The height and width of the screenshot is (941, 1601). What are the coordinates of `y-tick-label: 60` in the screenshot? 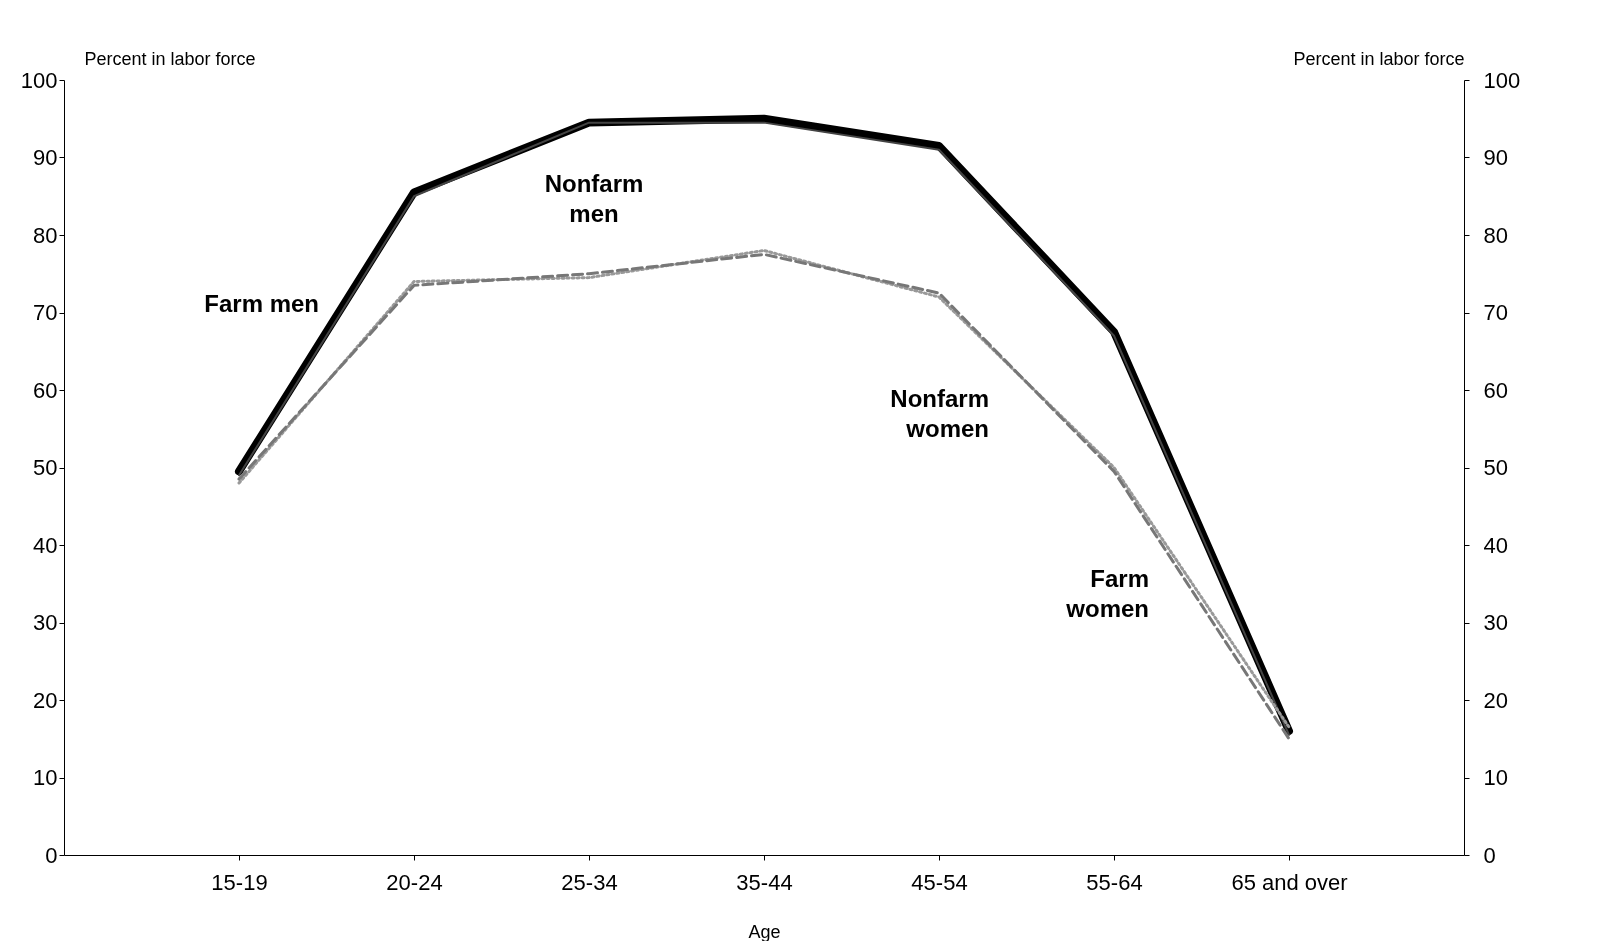 It's located at (45, 390).